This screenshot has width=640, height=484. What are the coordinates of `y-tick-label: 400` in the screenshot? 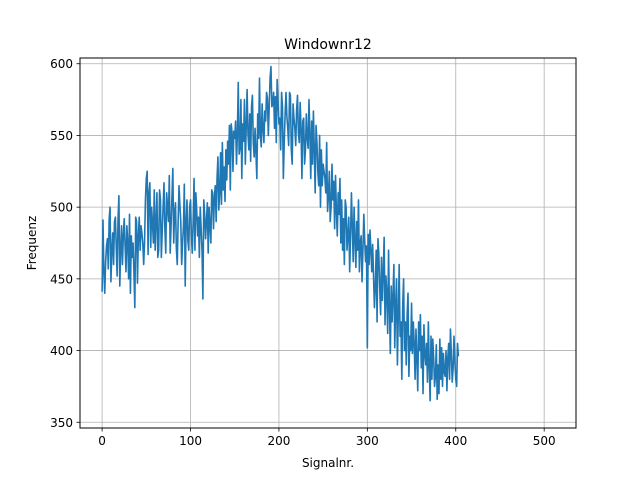 It's located at (61, 351).